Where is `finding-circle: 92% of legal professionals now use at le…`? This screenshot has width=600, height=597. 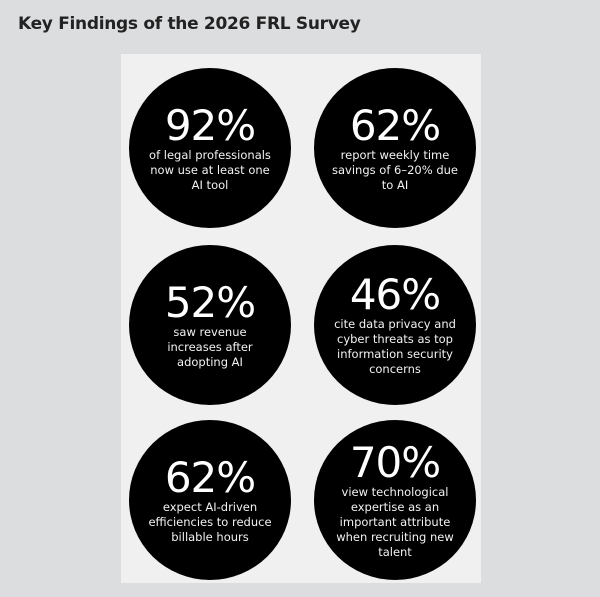 finding-circle: 92% of legal professionals now use at le… is located at coordinates (210, 148).